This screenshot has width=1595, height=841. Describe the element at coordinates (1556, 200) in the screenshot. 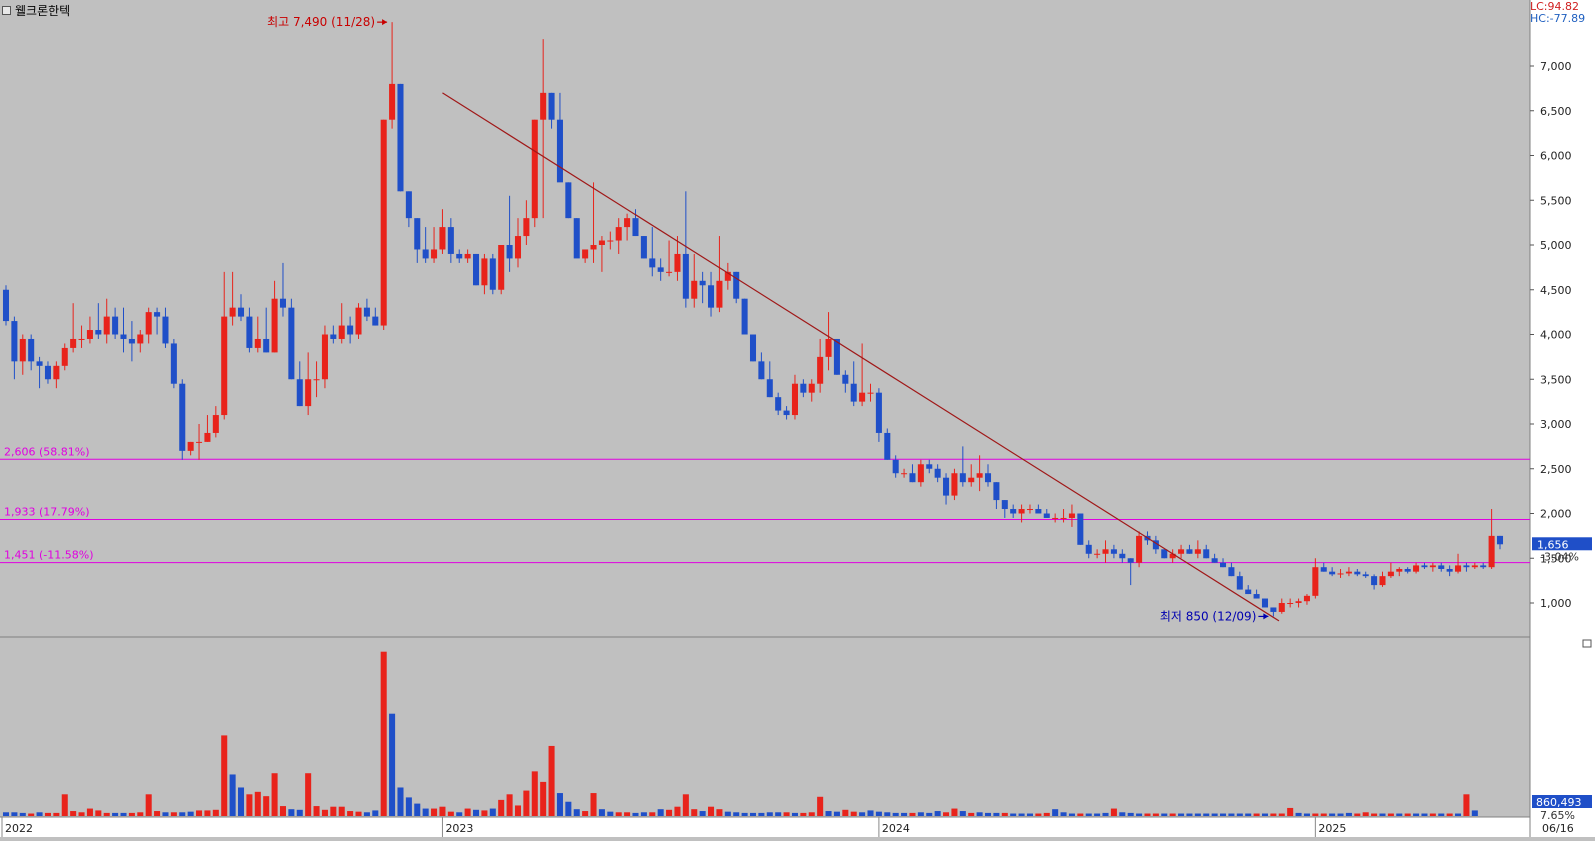

I see `price-tick-label-9: 5,500` at that location.